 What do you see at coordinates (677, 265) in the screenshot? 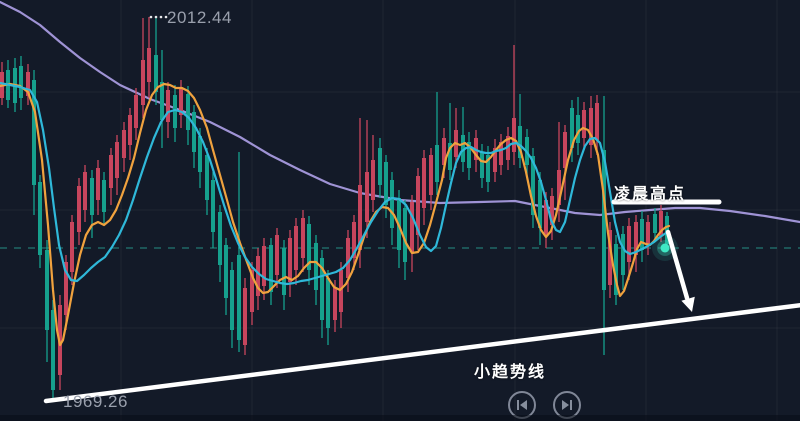
I see `down-arrow-shaft` at bounding box center [677, 265].